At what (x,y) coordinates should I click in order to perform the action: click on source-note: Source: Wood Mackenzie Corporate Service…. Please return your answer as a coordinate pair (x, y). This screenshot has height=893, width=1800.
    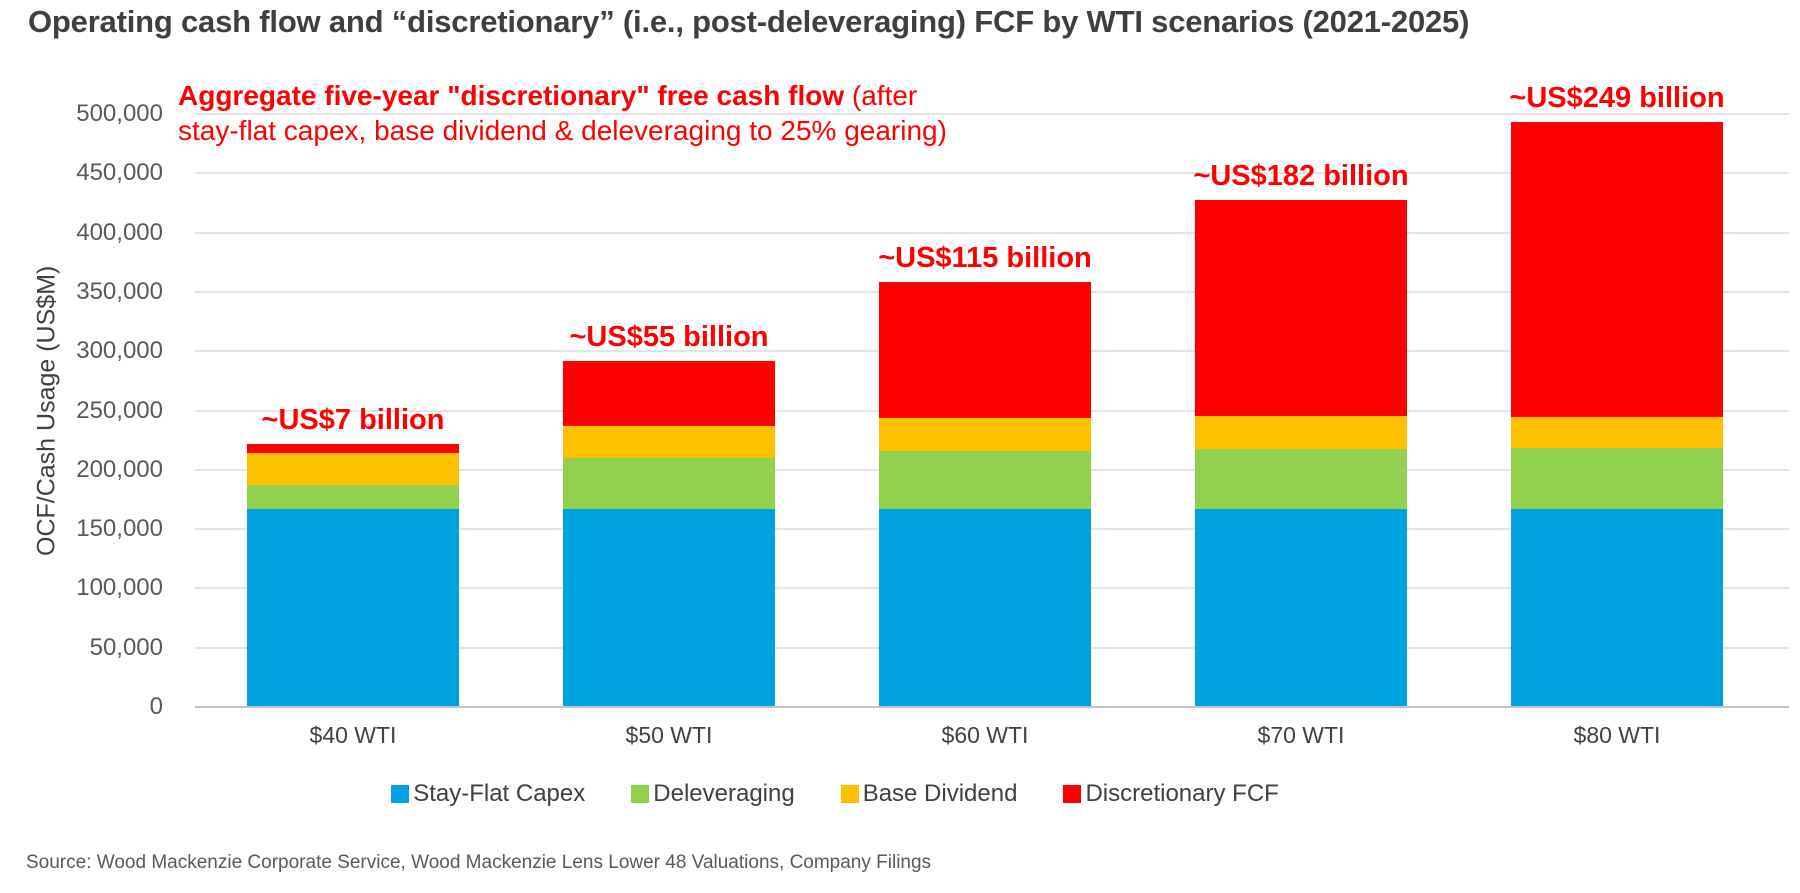
    Looking at the image, I should click on (479, 862).